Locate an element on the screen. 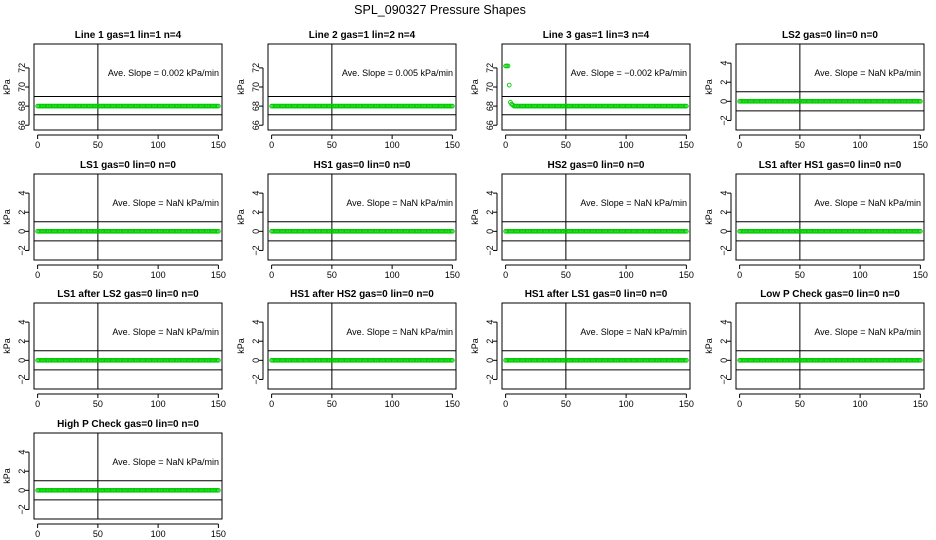 The image size is (936, 540). panel-title: LS1 after LS2 gas=0 lin=0 n=0 is located at coordinates (128, 294).